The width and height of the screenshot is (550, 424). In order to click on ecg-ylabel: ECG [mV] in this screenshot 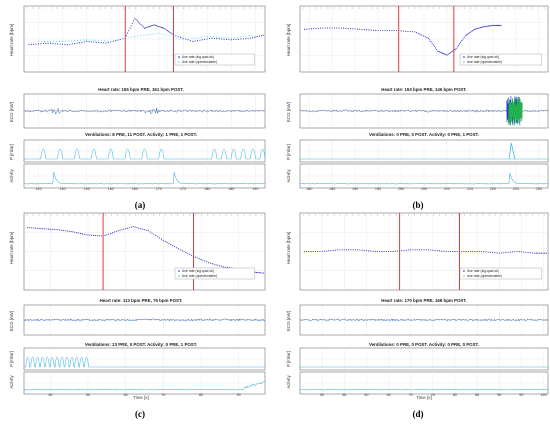, I will do `click(11, 321)`.